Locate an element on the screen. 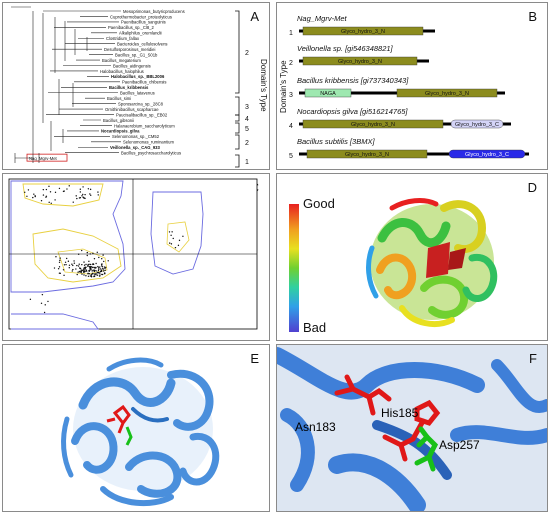  ramachandran-plot is located at coordinates (133, 254).